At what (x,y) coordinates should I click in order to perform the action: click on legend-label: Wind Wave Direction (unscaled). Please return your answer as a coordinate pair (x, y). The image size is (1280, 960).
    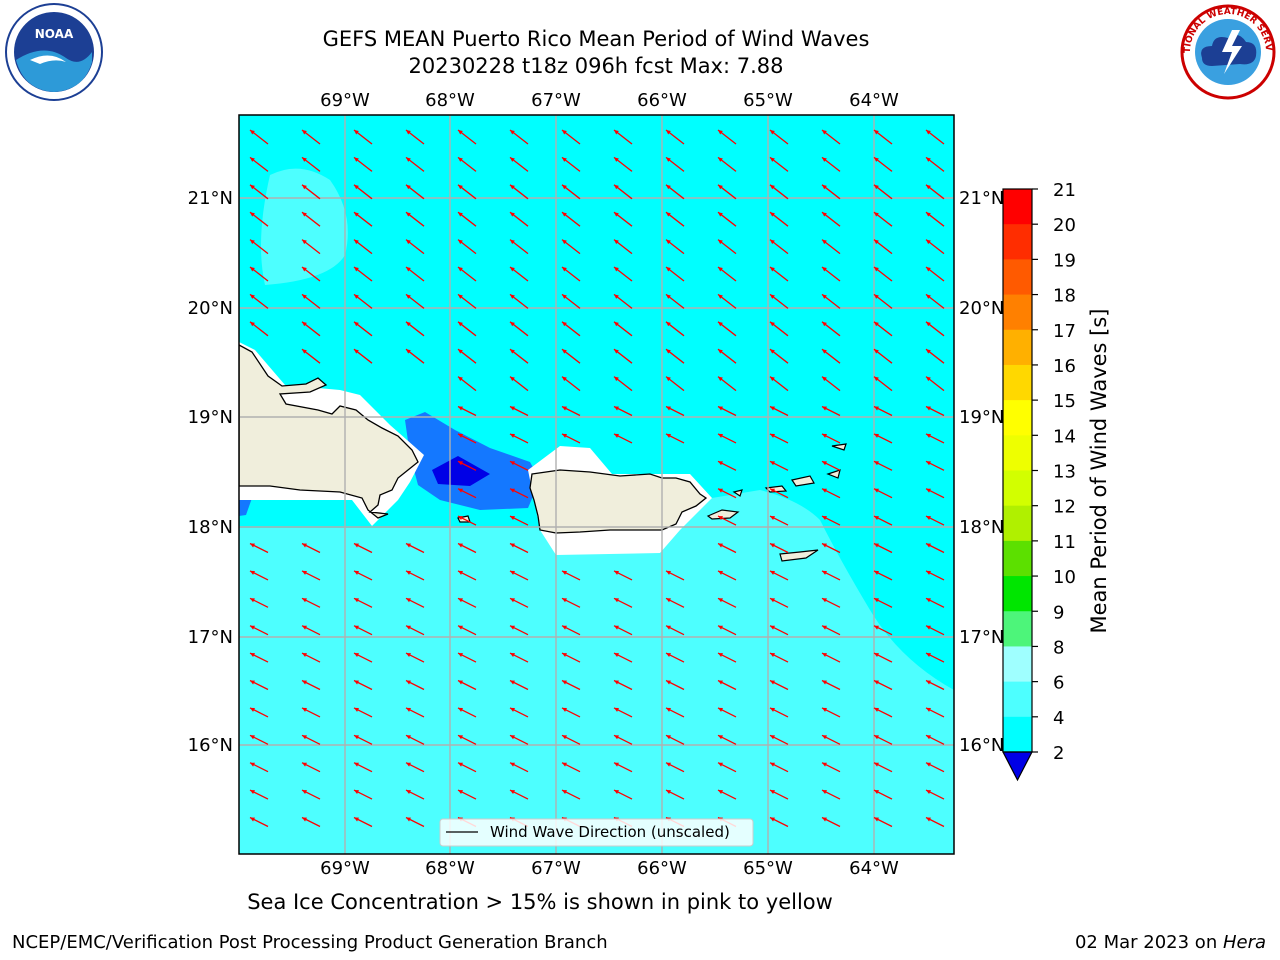
    Looking at the image, I should click on (610, 832).